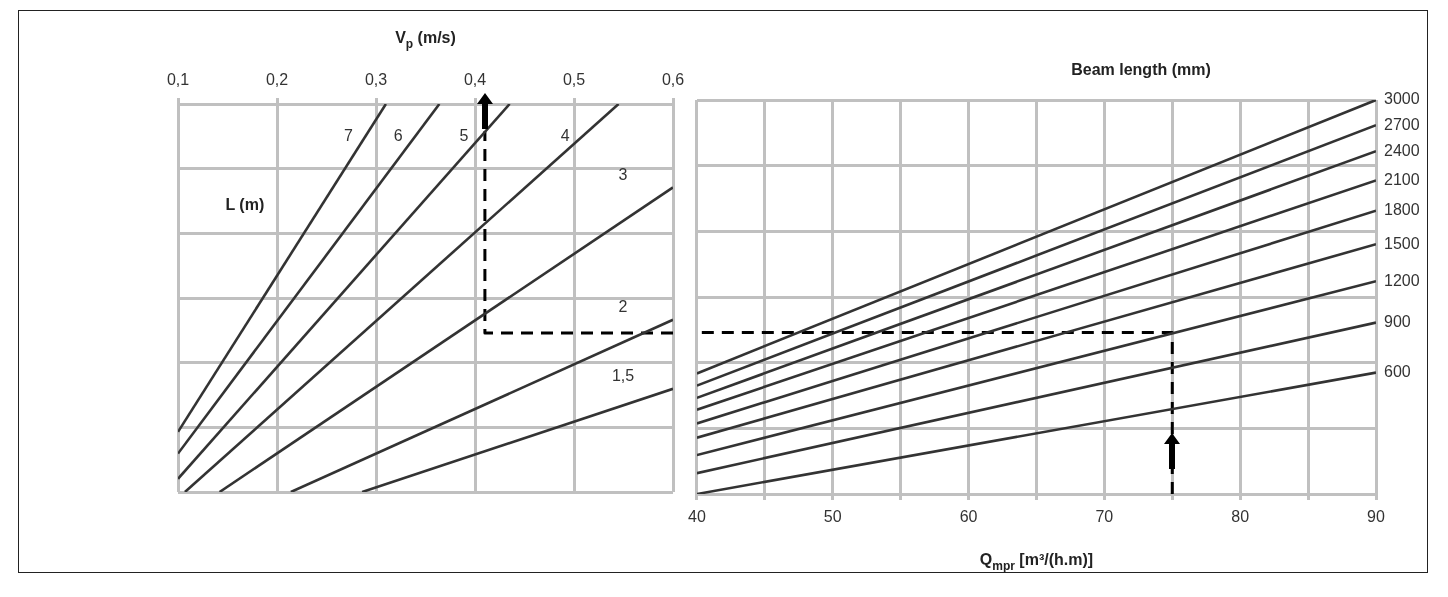  I want to click on x-axis-title: Q$_{mpr}$ [m³/(h.m)], so click(1036, 562).